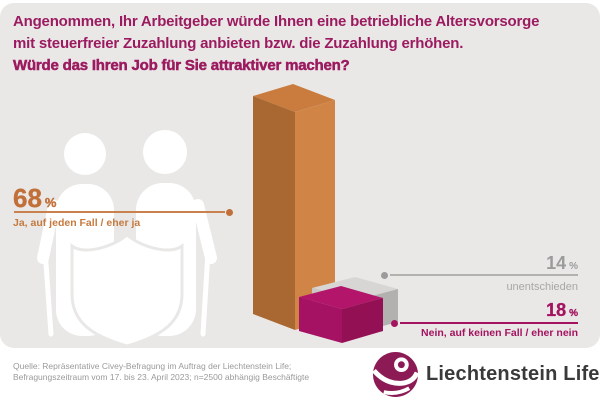  Describe the element at coordinates (229, 212) in the screenshot. I see `leader-dot-yes` at that location.